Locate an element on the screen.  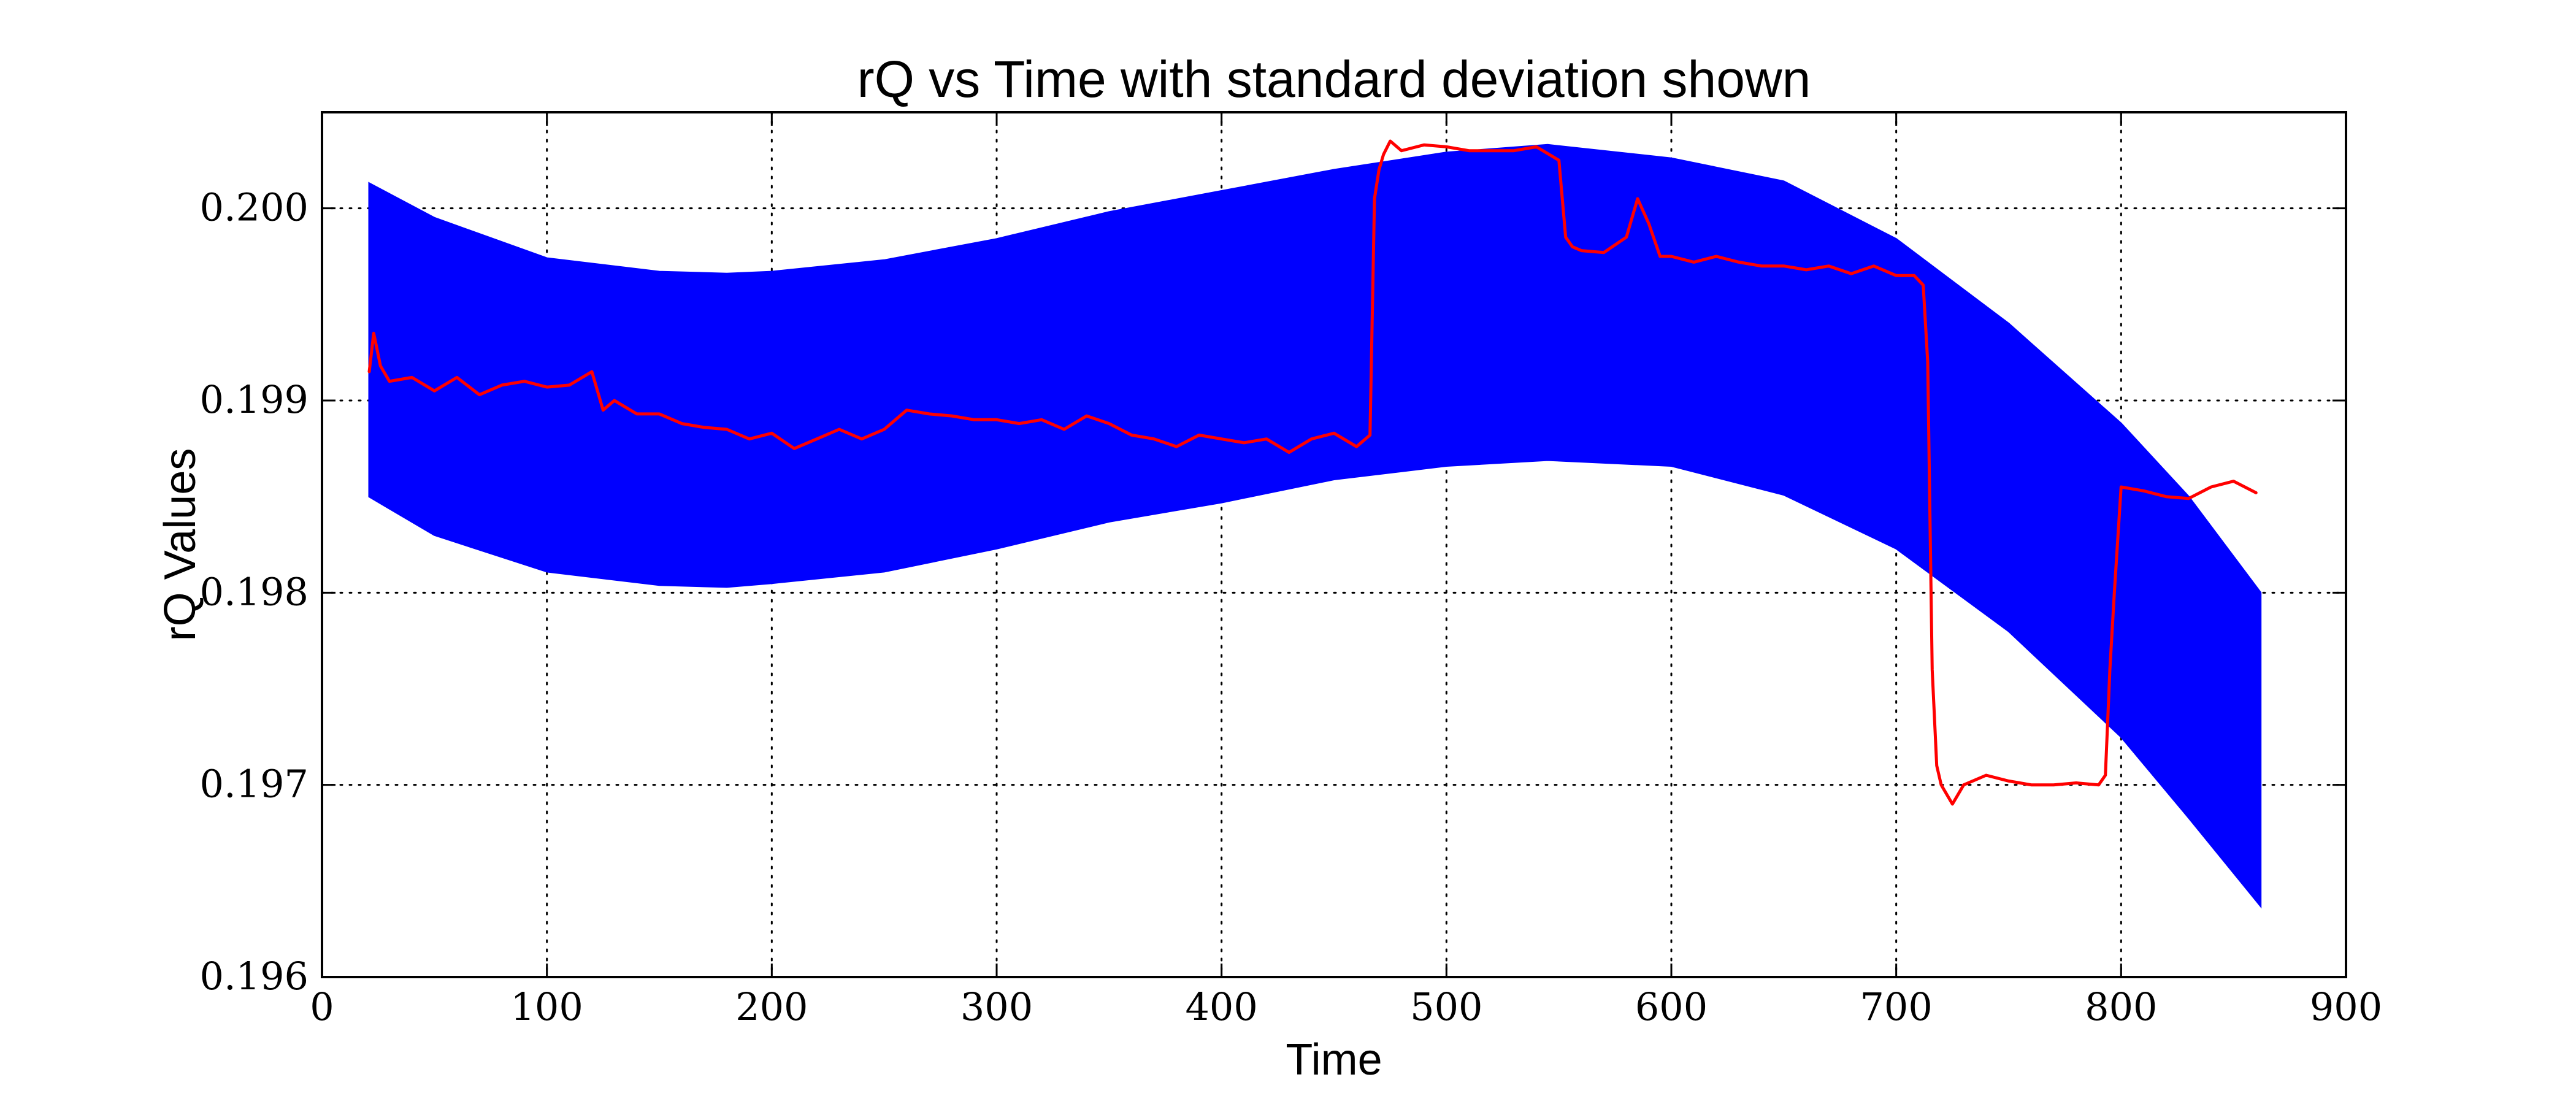
y-tick-label: 0.200 is located at coordinates (254, 207).